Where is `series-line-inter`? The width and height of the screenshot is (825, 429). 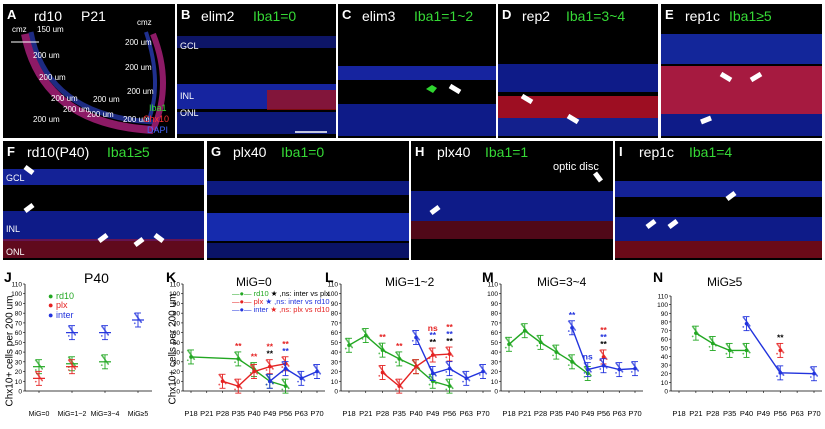
series-line-inter is located at coordinates (780, 349).